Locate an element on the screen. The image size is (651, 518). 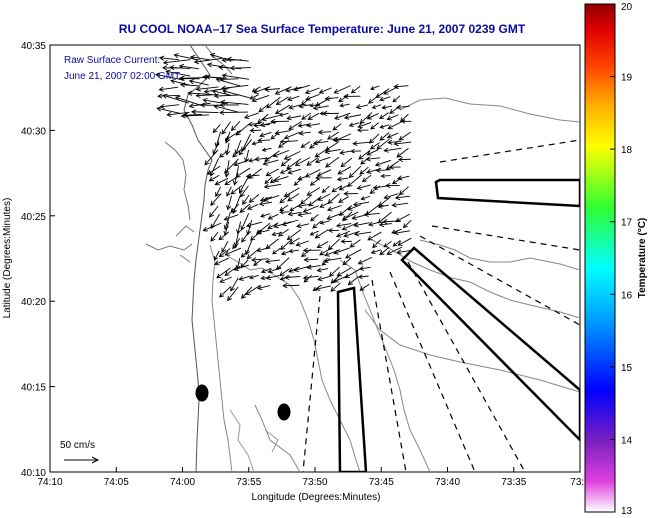
colorbar-tick-label: 16 is located at coordinates (627, 295).